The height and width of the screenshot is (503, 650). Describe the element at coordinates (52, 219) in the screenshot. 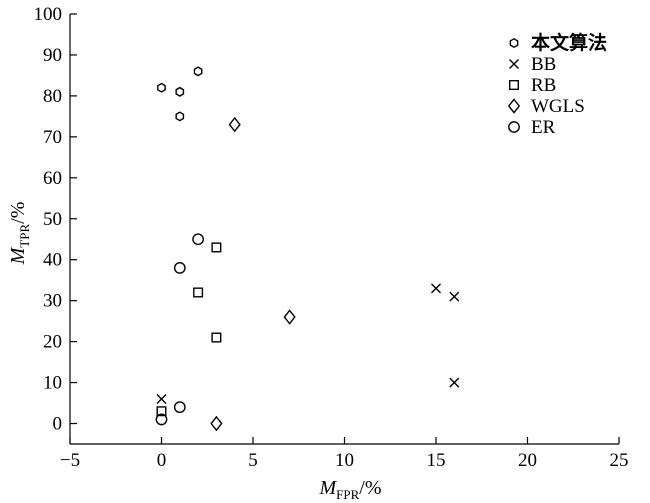

I see `y-tick-label: 50` at that location.